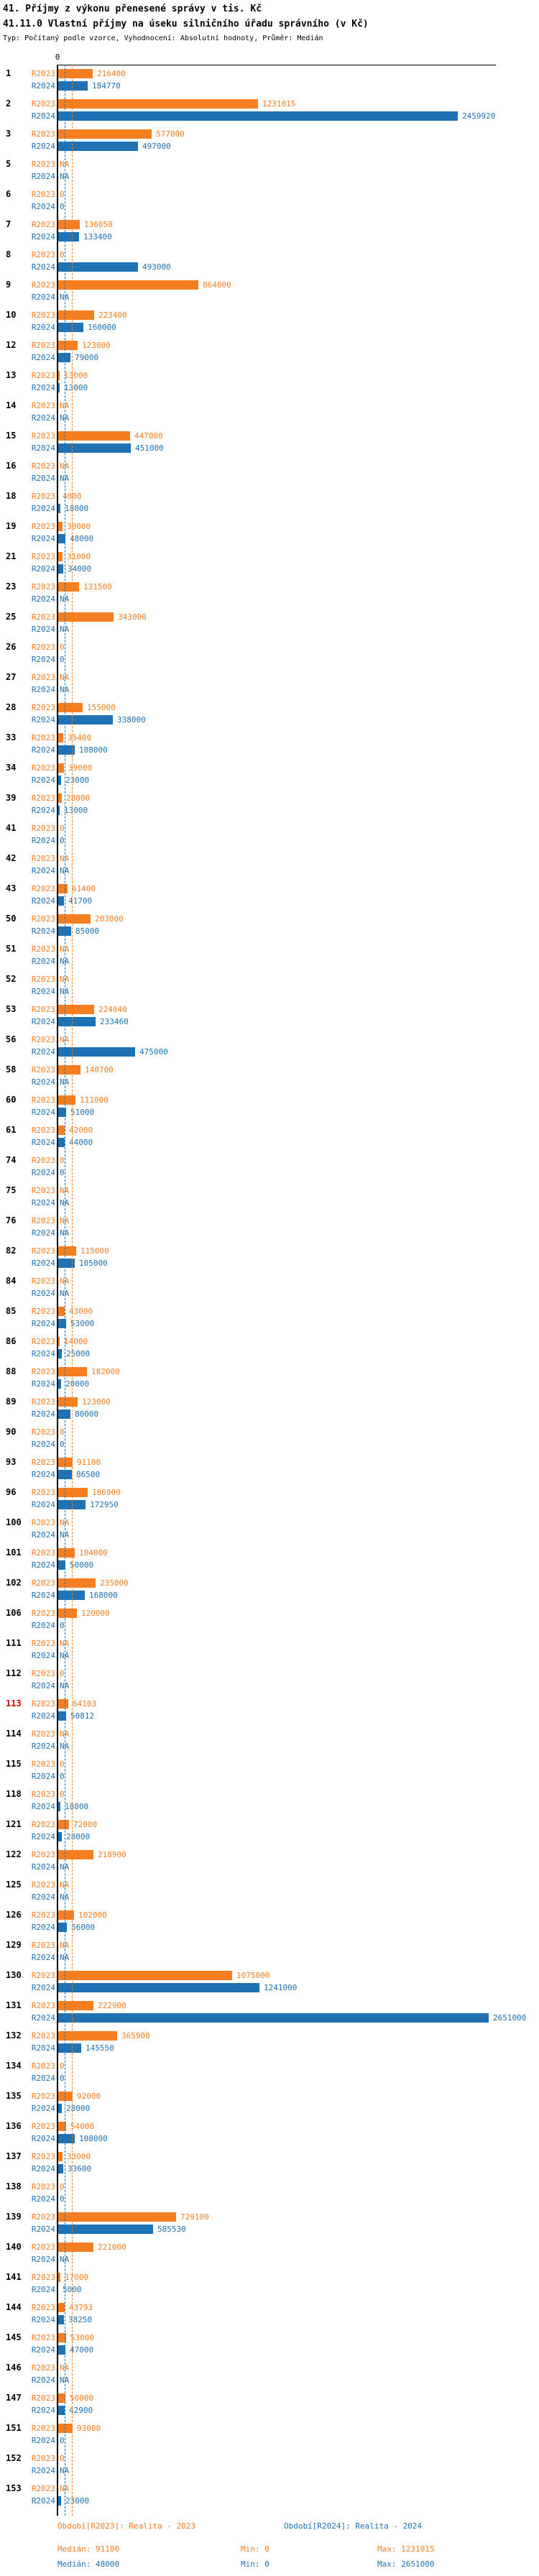  What do you see at coordinates (8, 194) in the screenshot?
I see `row-number-6: 6` at bounding box center [8, 194].